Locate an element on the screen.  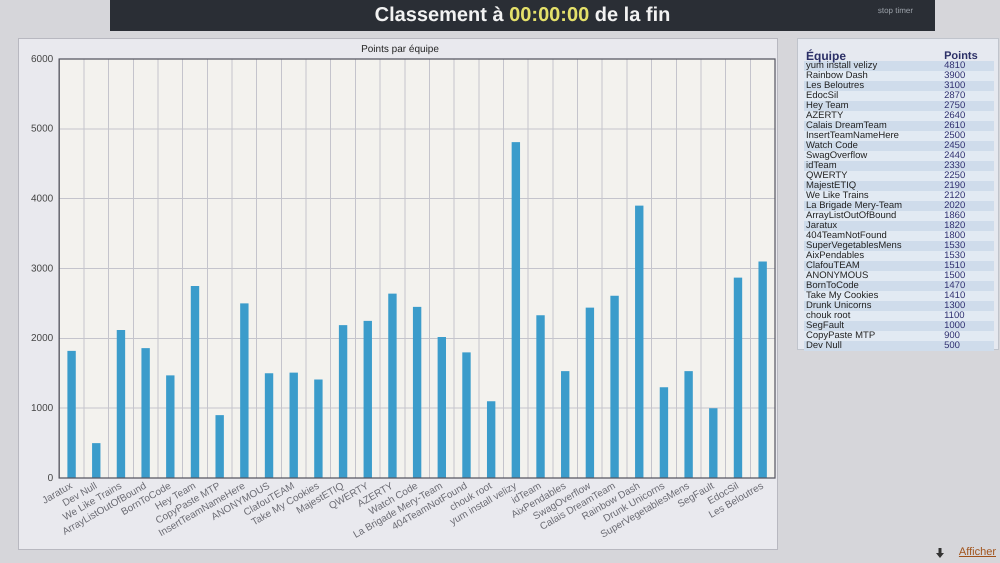
category-label: SuperVegetablesMens is located at coordinates (873, 245).